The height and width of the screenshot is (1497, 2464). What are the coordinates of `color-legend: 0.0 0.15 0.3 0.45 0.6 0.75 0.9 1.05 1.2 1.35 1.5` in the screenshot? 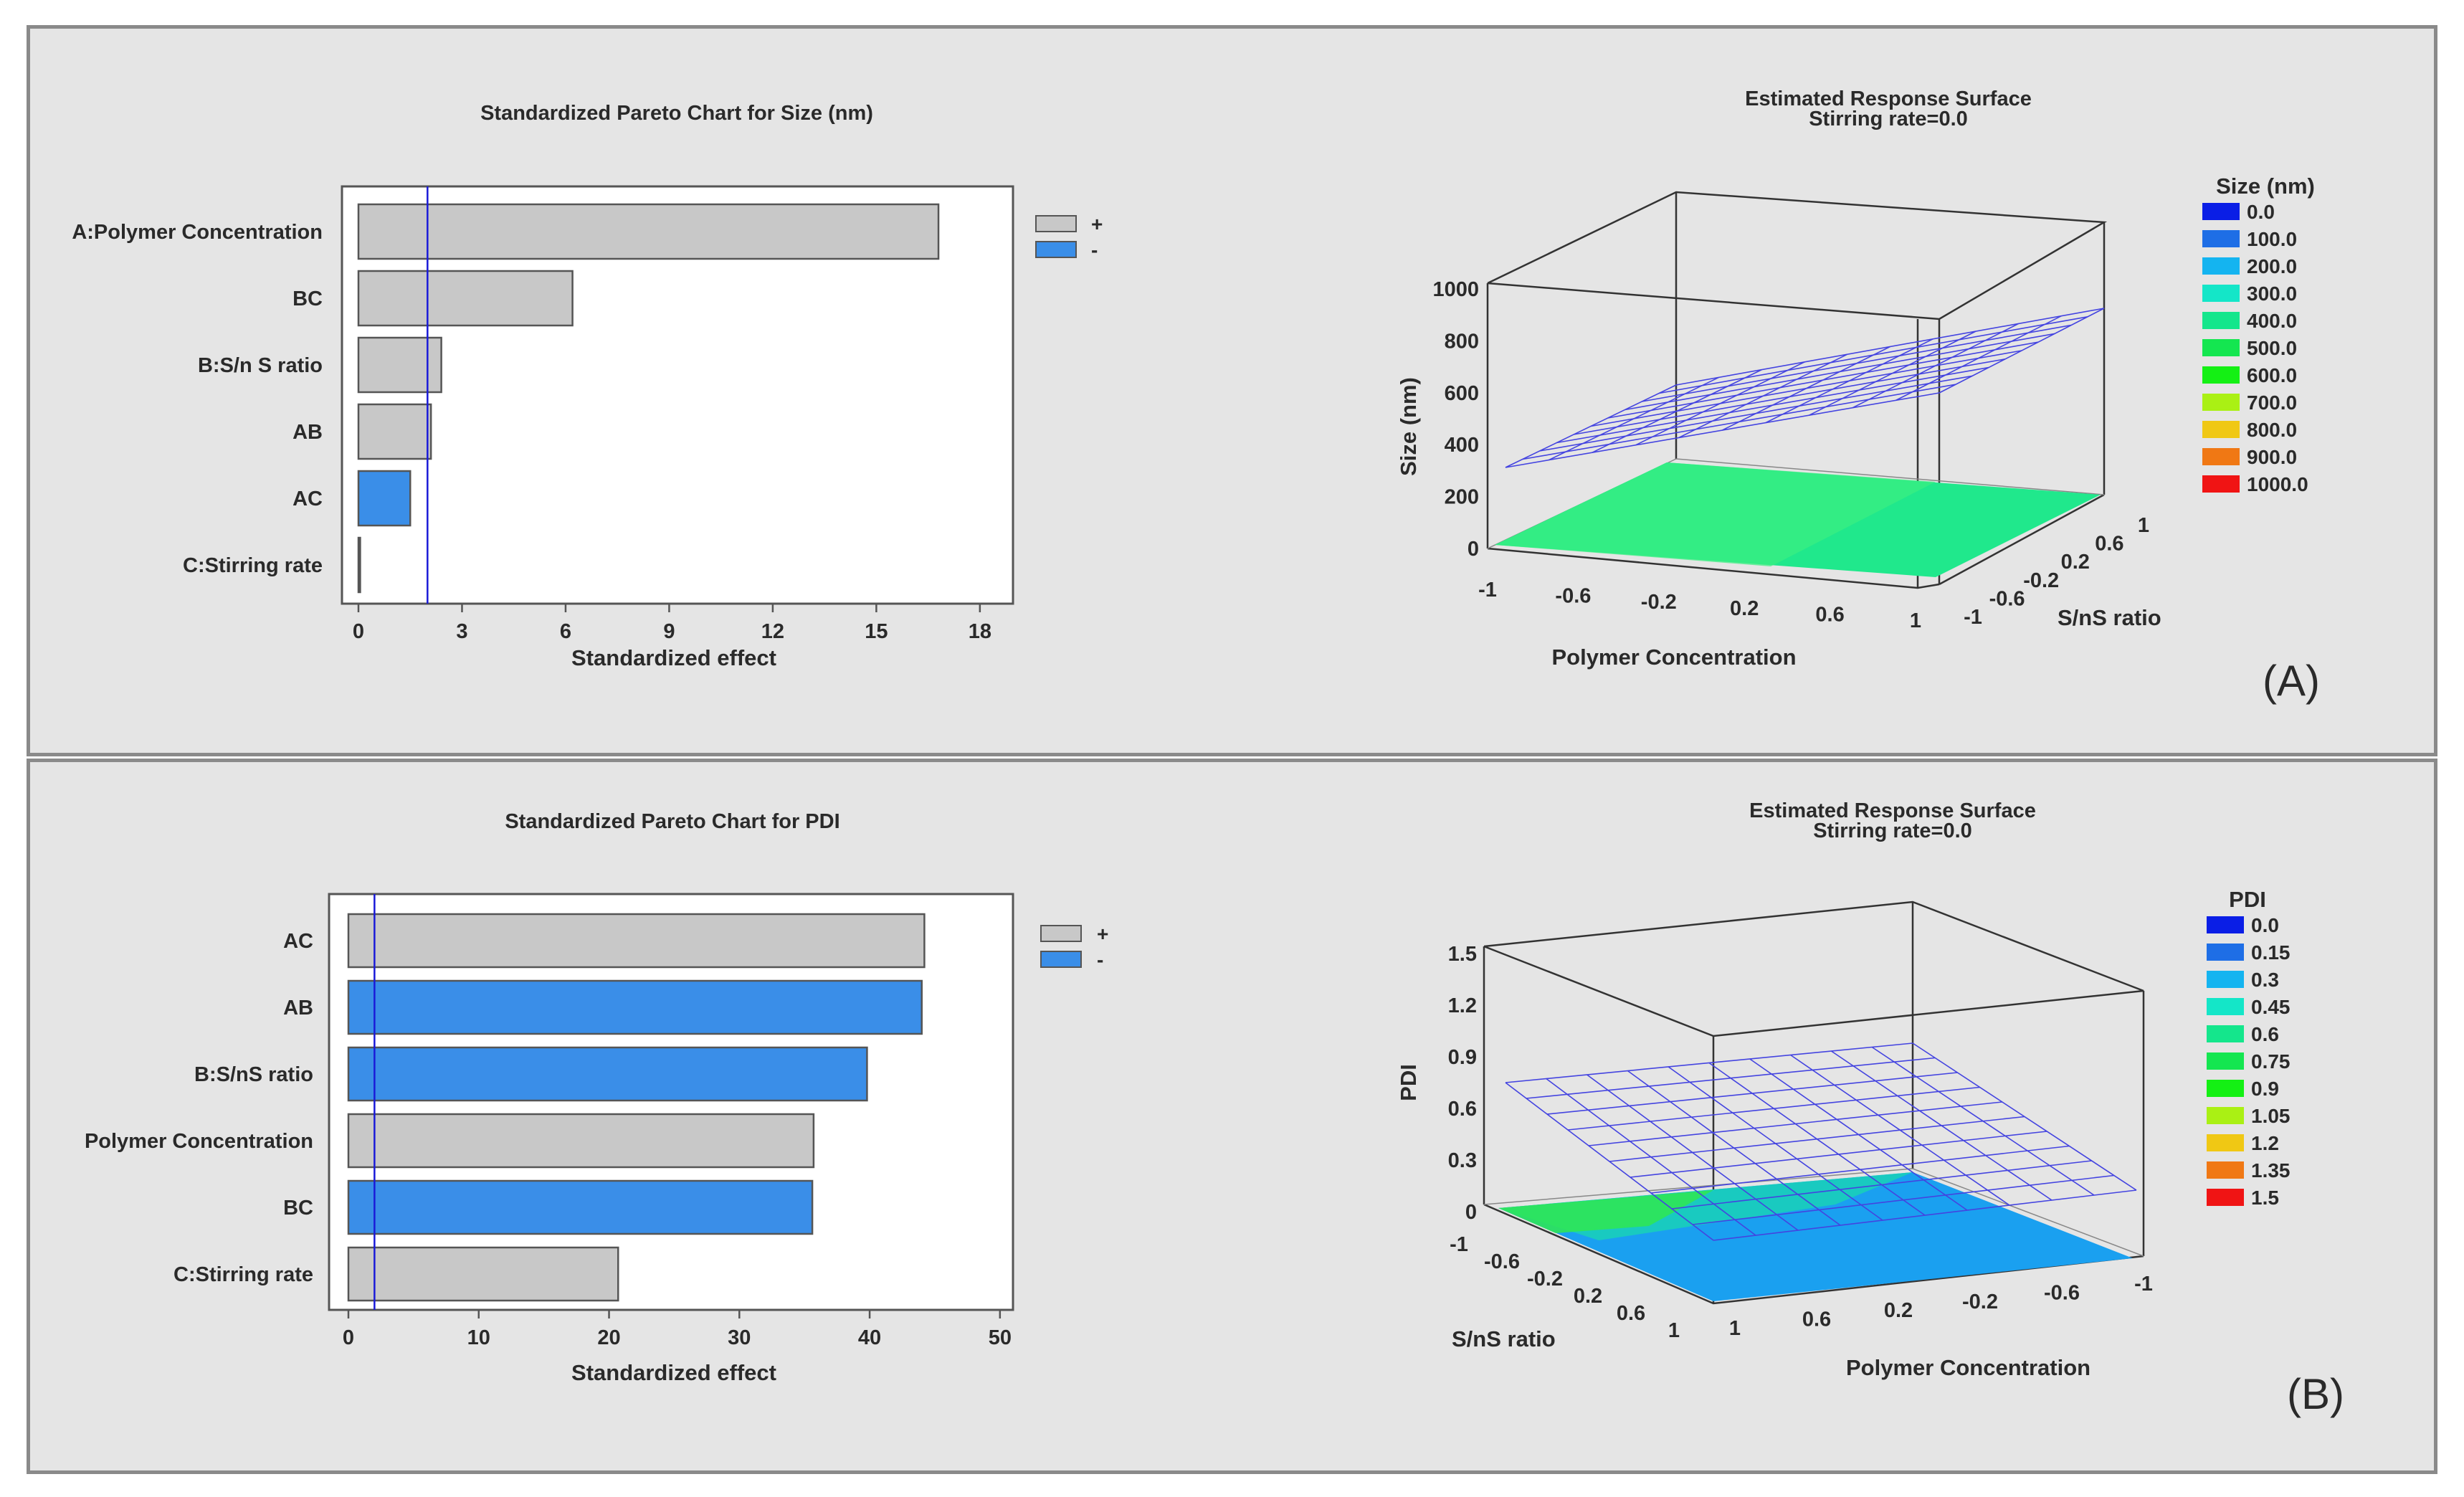 It's located at (2249, 1061).